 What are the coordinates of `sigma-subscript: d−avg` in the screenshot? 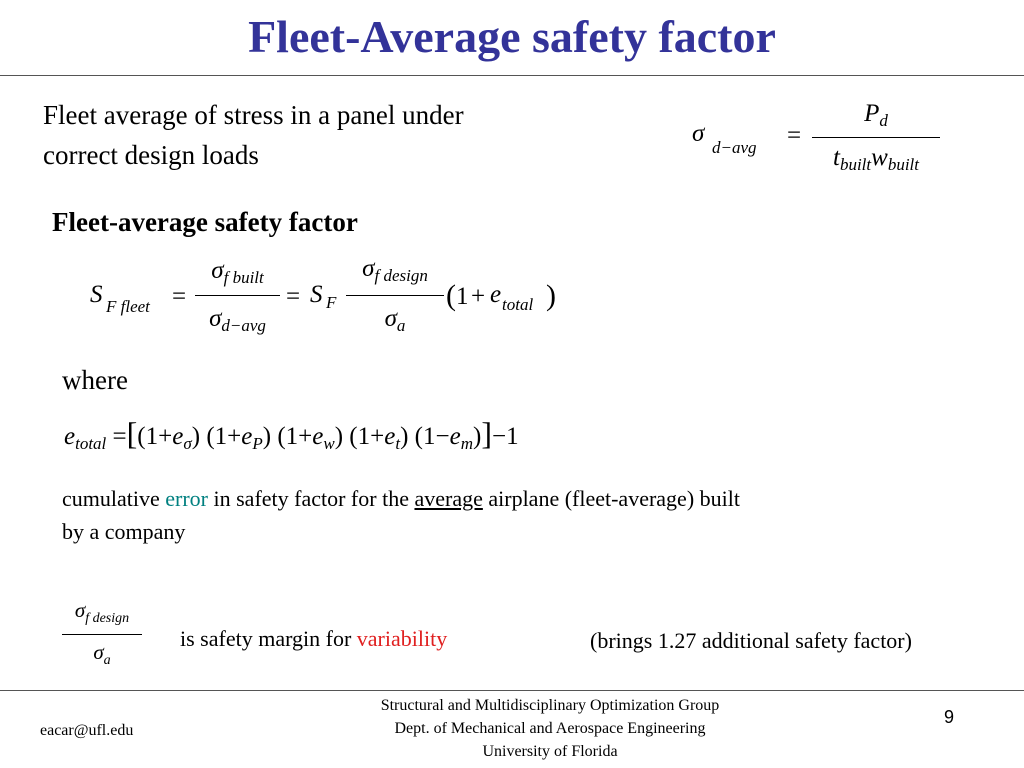 It's located at (734, 147).